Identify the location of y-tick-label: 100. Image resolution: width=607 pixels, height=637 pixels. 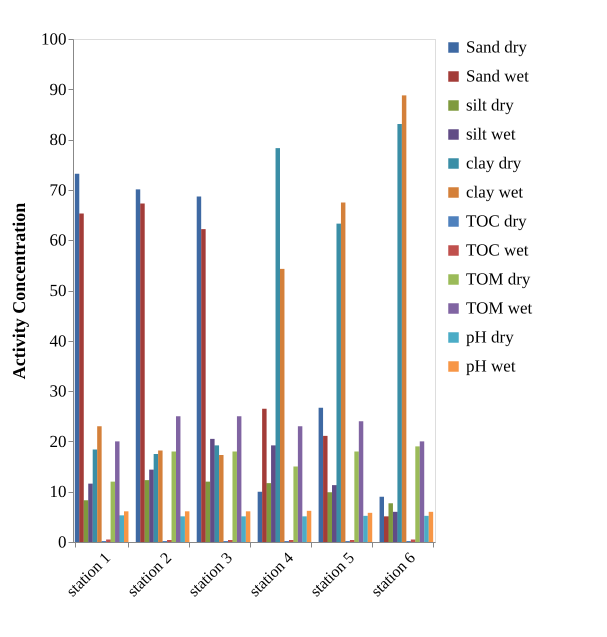
(53, 39).